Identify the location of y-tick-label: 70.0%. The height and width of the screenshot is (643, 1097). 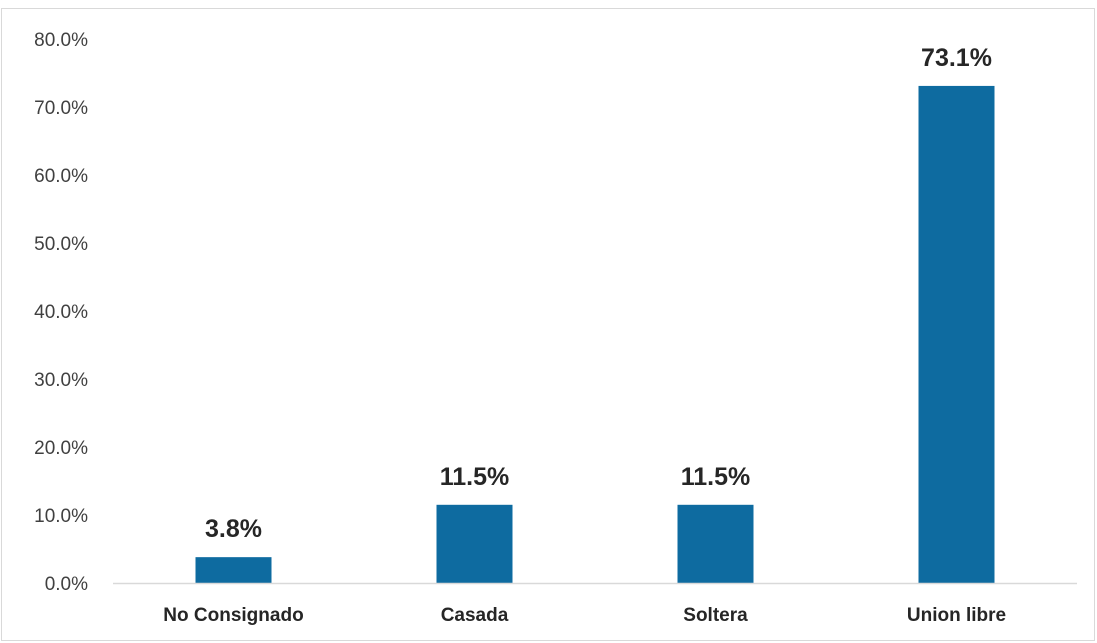
(61, 108).